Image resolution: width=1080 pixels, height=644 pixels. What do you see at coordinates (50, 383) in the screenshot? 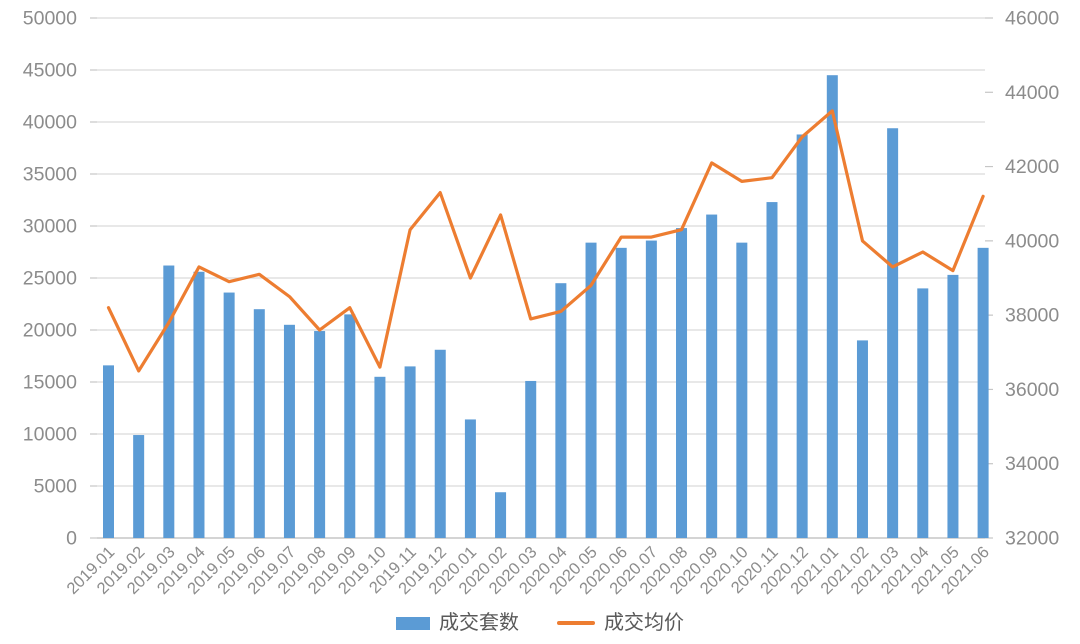
I see `left-axis-tick-label: 15000` at bounding box center [50, 383].